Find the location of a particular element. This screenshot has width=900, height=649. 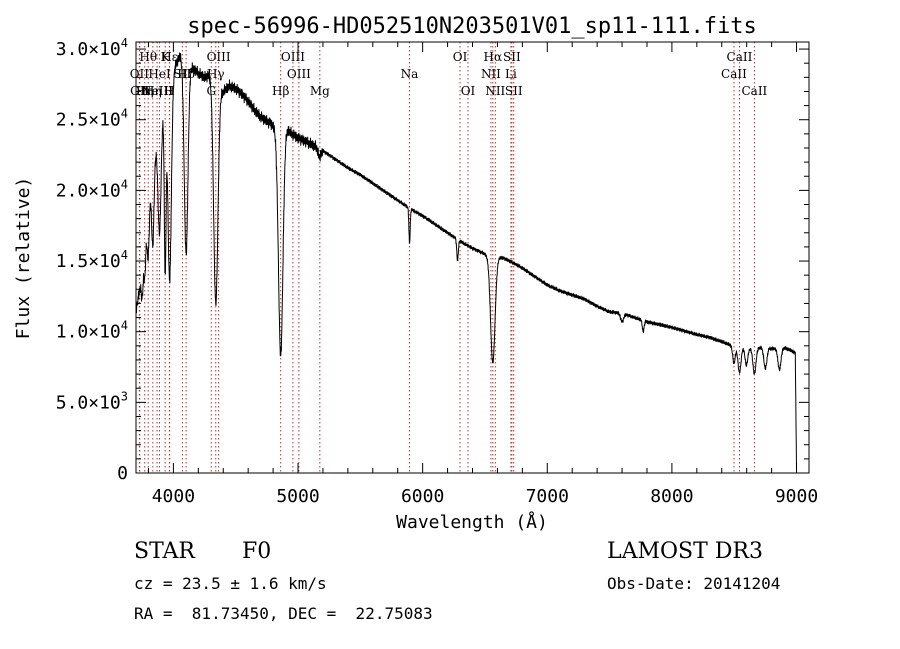

line-marker-label: Hβ is located at coordinates (280, 91).